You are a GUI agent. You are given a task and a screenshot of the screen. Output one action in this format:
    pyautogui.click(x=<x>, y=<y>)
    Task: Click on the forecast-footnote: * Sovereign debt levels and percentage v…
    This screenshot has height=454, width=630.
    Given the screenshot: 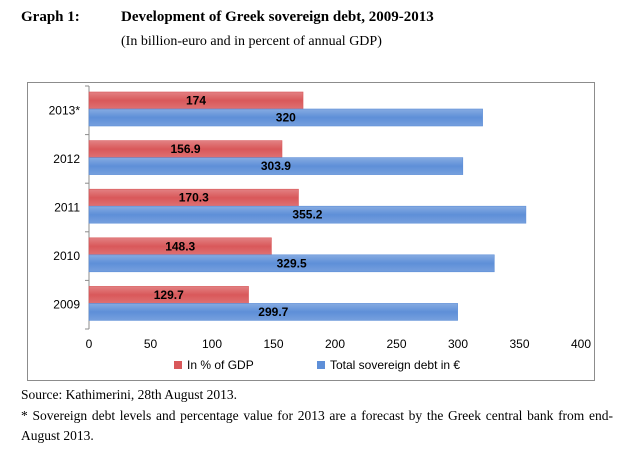 What is the action you would take?
    pyautogui.click(x=317, y=425)
    